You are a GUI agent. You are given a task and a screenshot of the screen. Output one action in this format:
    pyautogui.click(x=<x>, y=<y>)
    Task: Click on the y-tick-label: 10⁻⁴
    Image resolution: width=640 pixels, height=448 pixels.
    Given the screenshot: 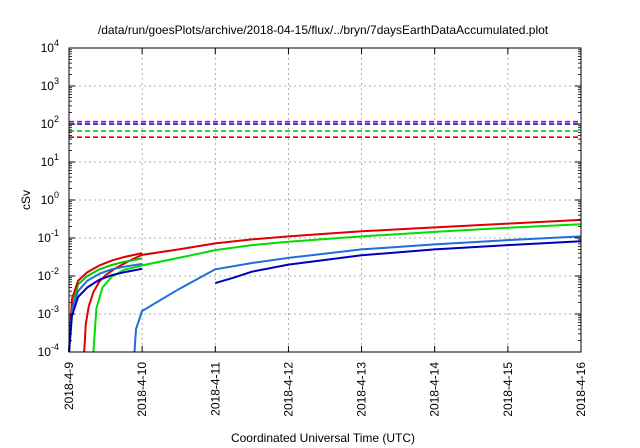 What is the action you would take?
    pyautogui.click(x=48, y=350)
    